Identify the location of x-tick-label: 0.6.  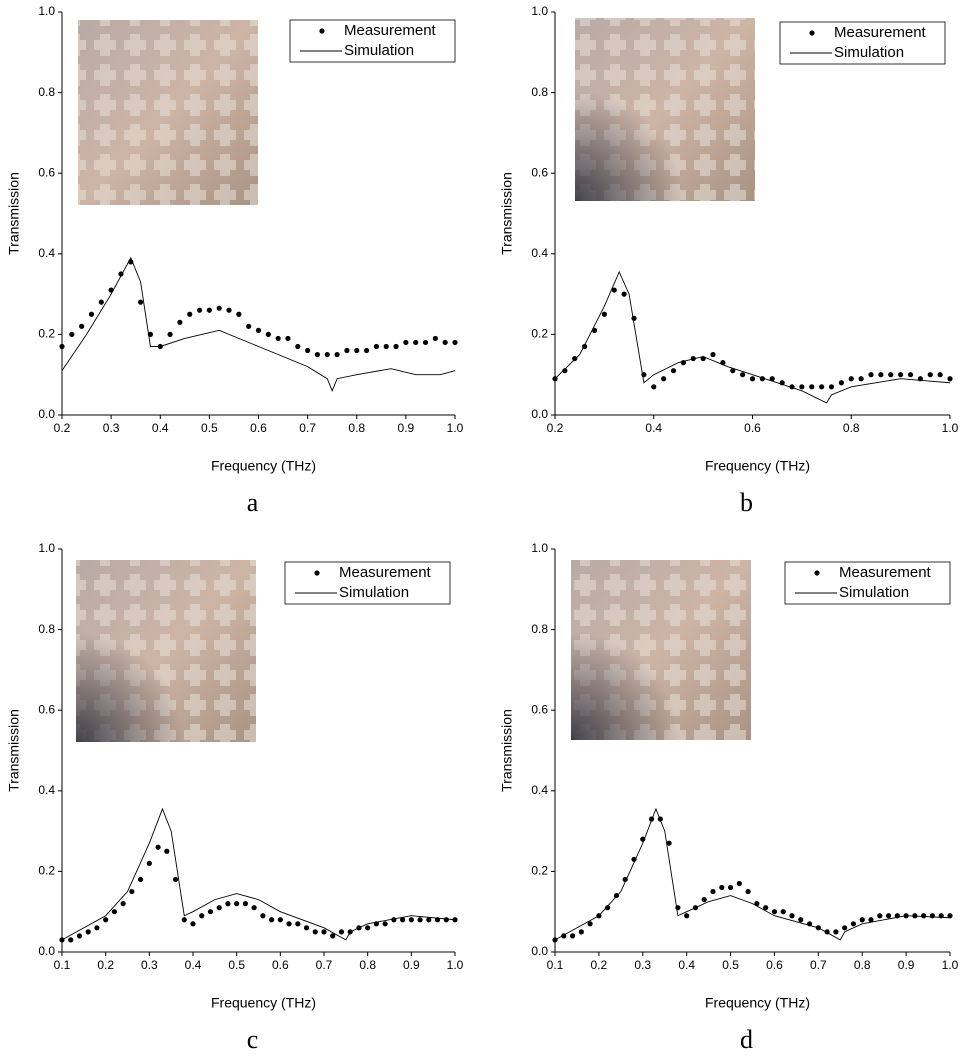
(752, 428).